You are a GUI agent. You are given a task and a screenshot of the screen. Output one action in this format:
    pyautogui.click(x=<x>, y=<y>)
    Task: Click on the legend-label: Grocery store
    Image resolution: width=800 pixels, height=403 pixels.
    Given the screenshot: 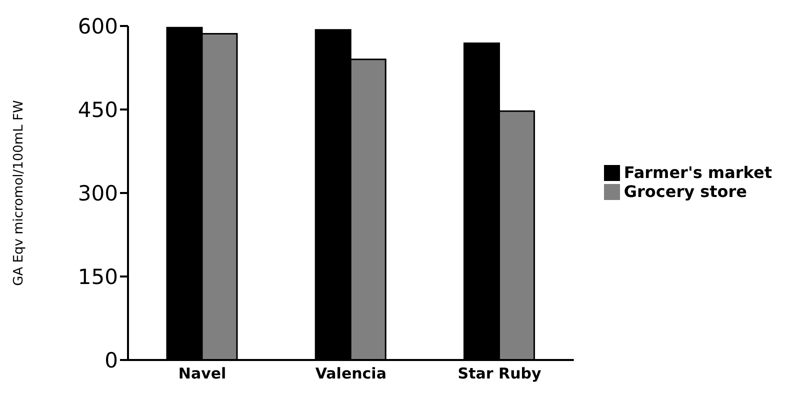 What is the action you would take?
    pyautogui.click(x=685, y=191)
    